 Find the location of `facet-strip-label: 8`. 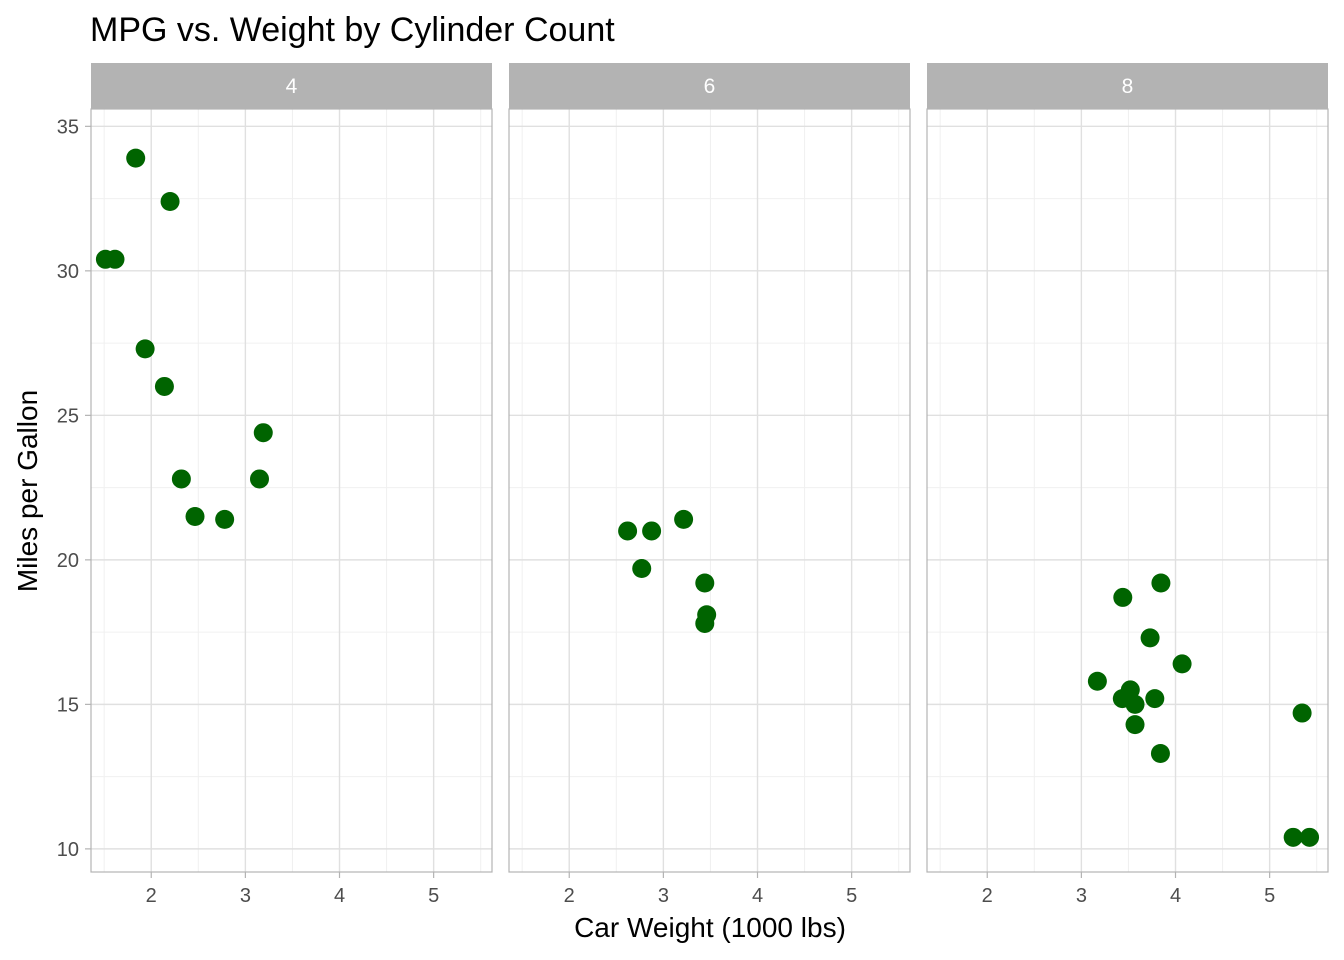

facet-strip-label: 8 is located at coordinates (1128, 86).